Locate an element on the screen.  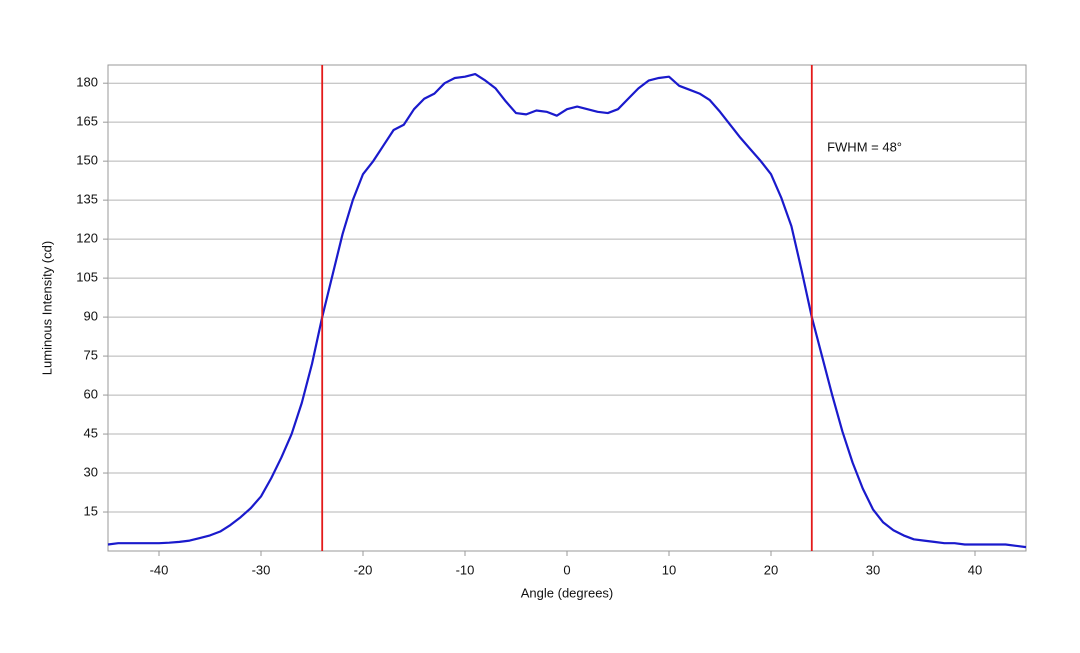
y-tick-label: 165 is located at coordinates (87, 121).